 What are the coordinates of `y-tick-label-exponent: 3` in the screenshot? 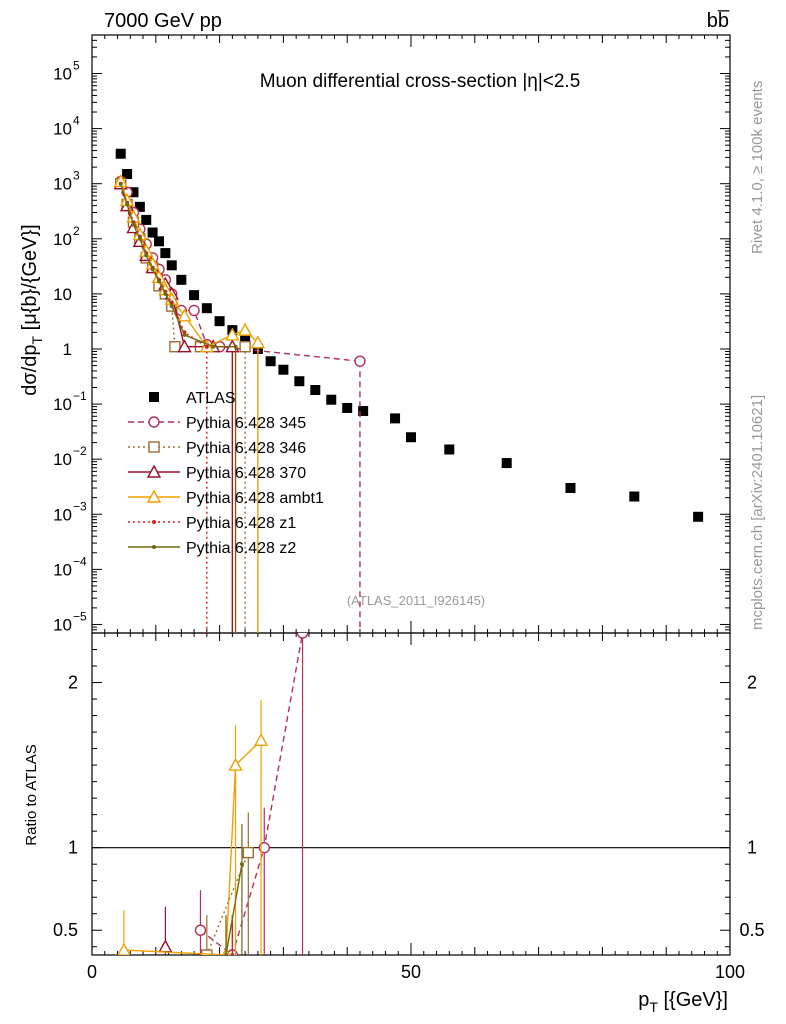 It's located at (76, 176).